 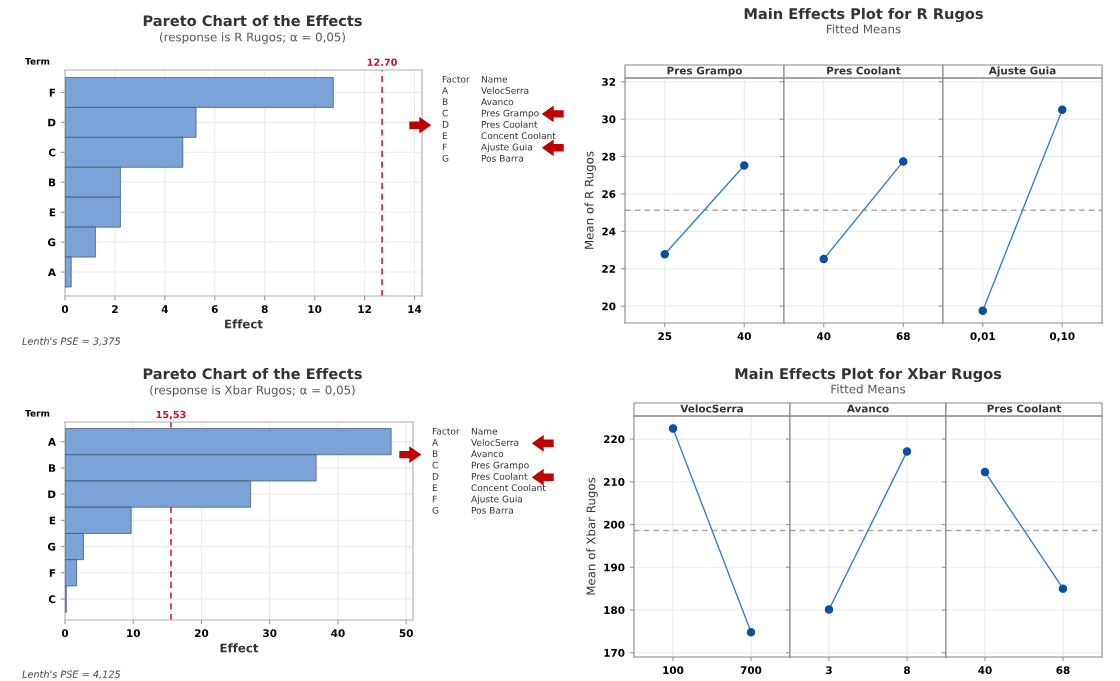 I want to click on x-tick-label: 3, so click(x=829, y=670).